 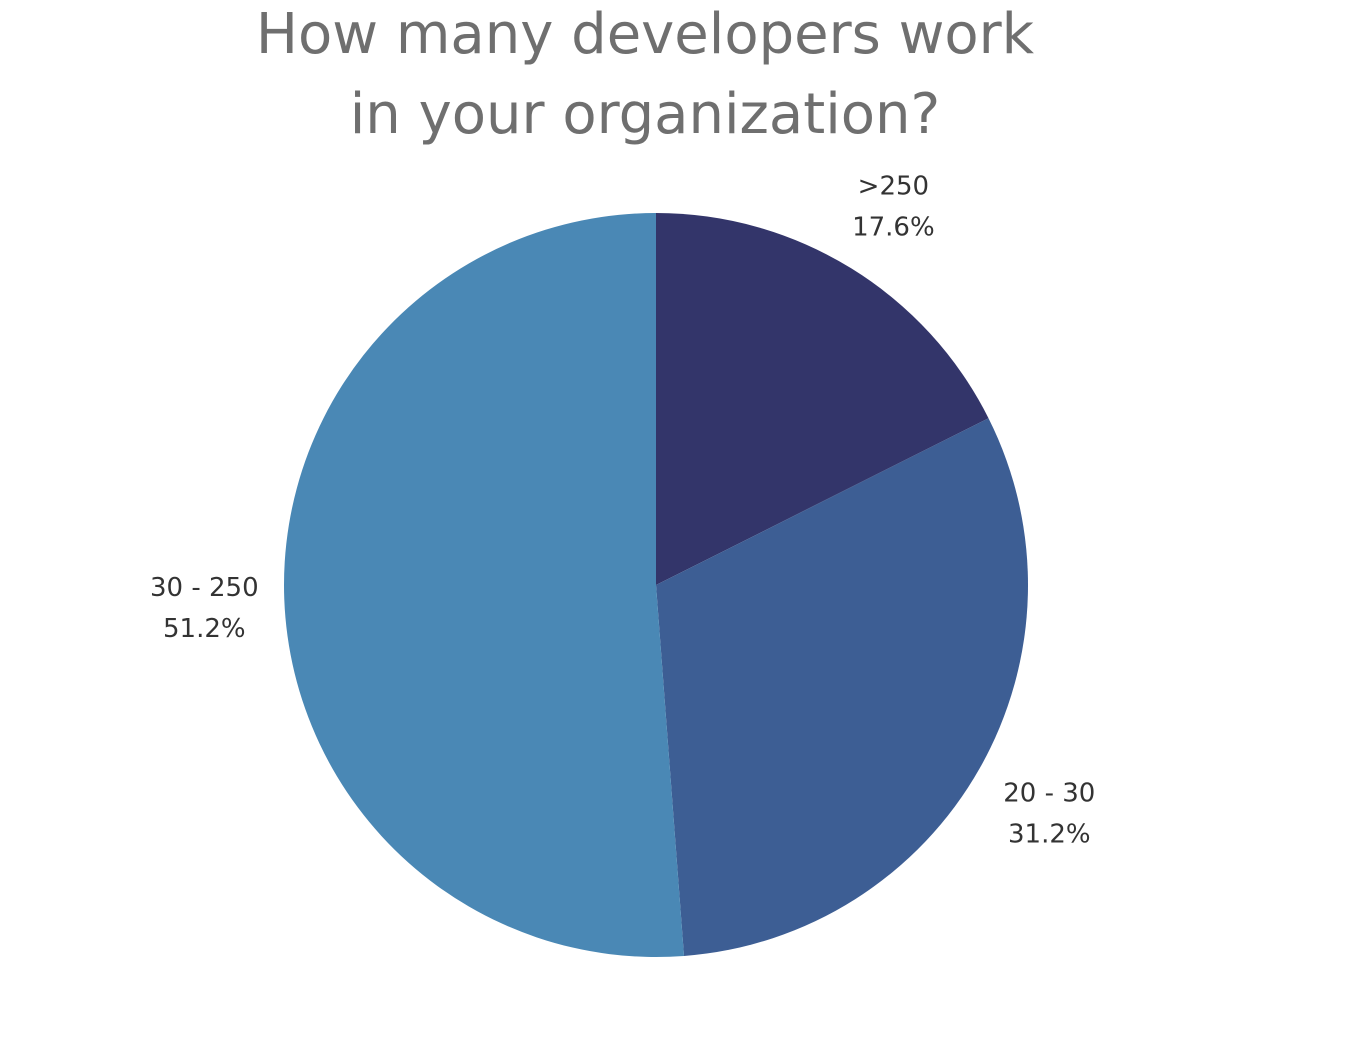 I want to click on chart-title-line-1: How many developers work, so click(x=645, y=34).